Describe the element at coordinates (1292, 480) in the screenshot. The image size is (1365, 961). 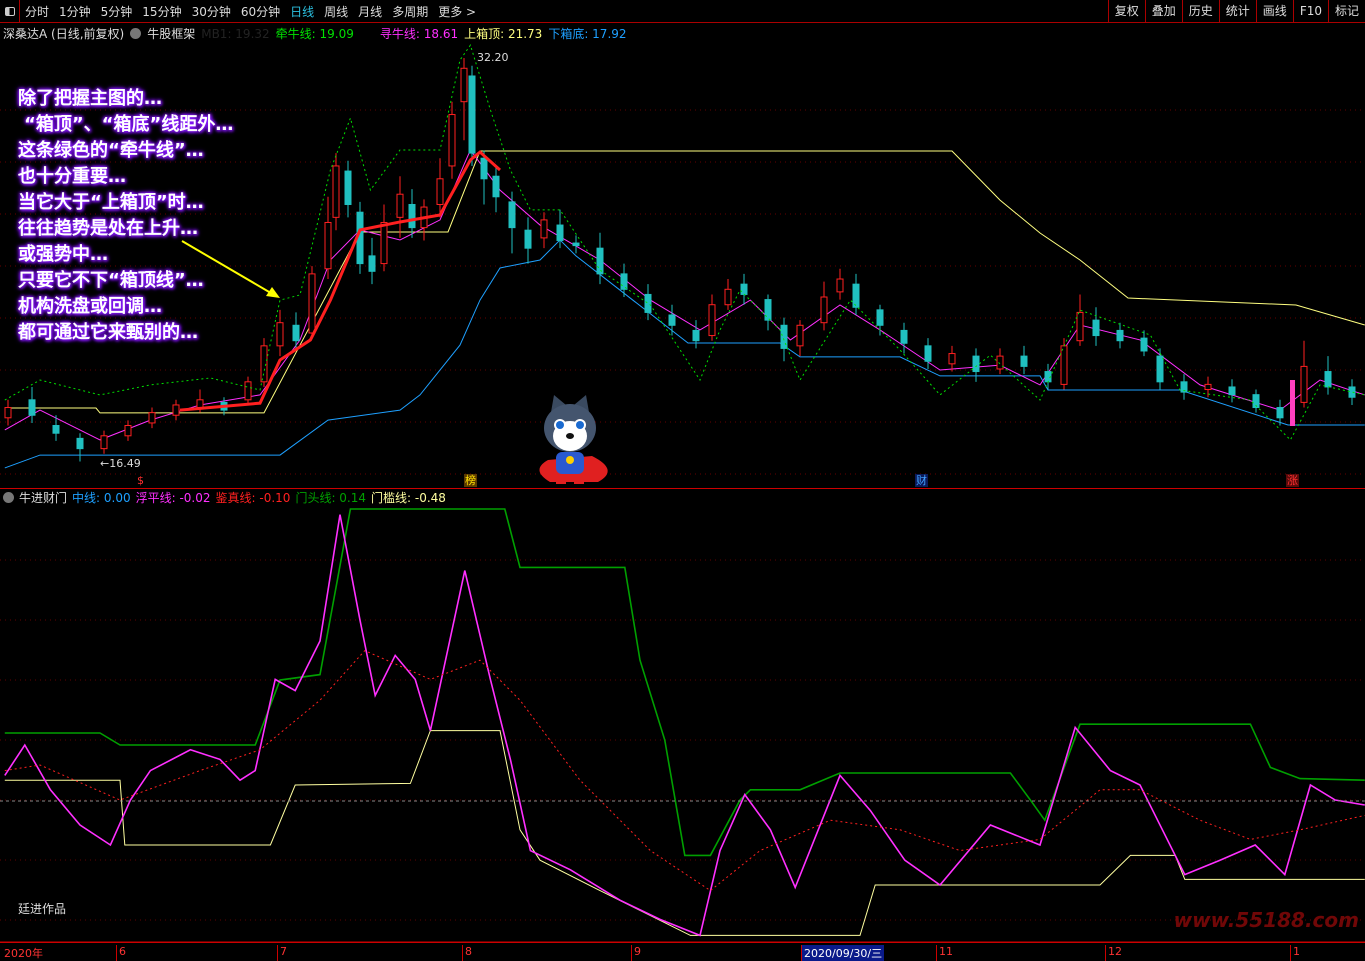
I see `marker-zhang: 涨` at that location.